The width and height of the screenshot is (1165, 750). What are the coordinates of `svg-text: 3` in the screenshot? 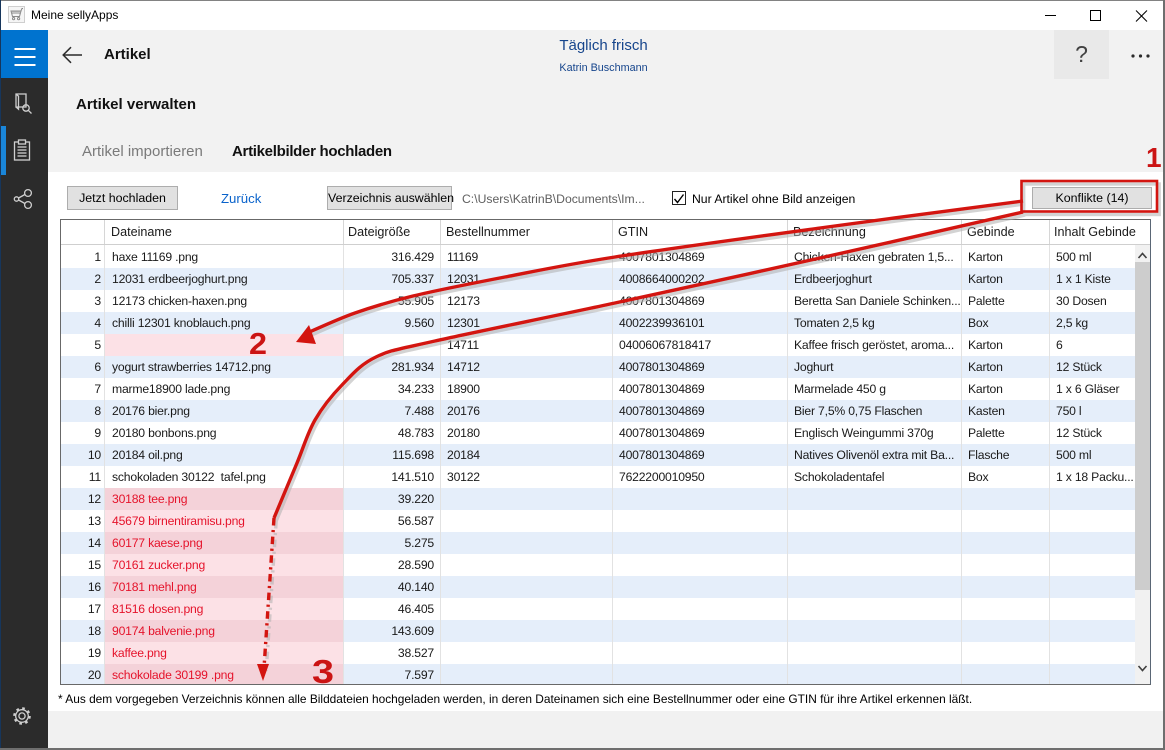 It's located at (323, 671).